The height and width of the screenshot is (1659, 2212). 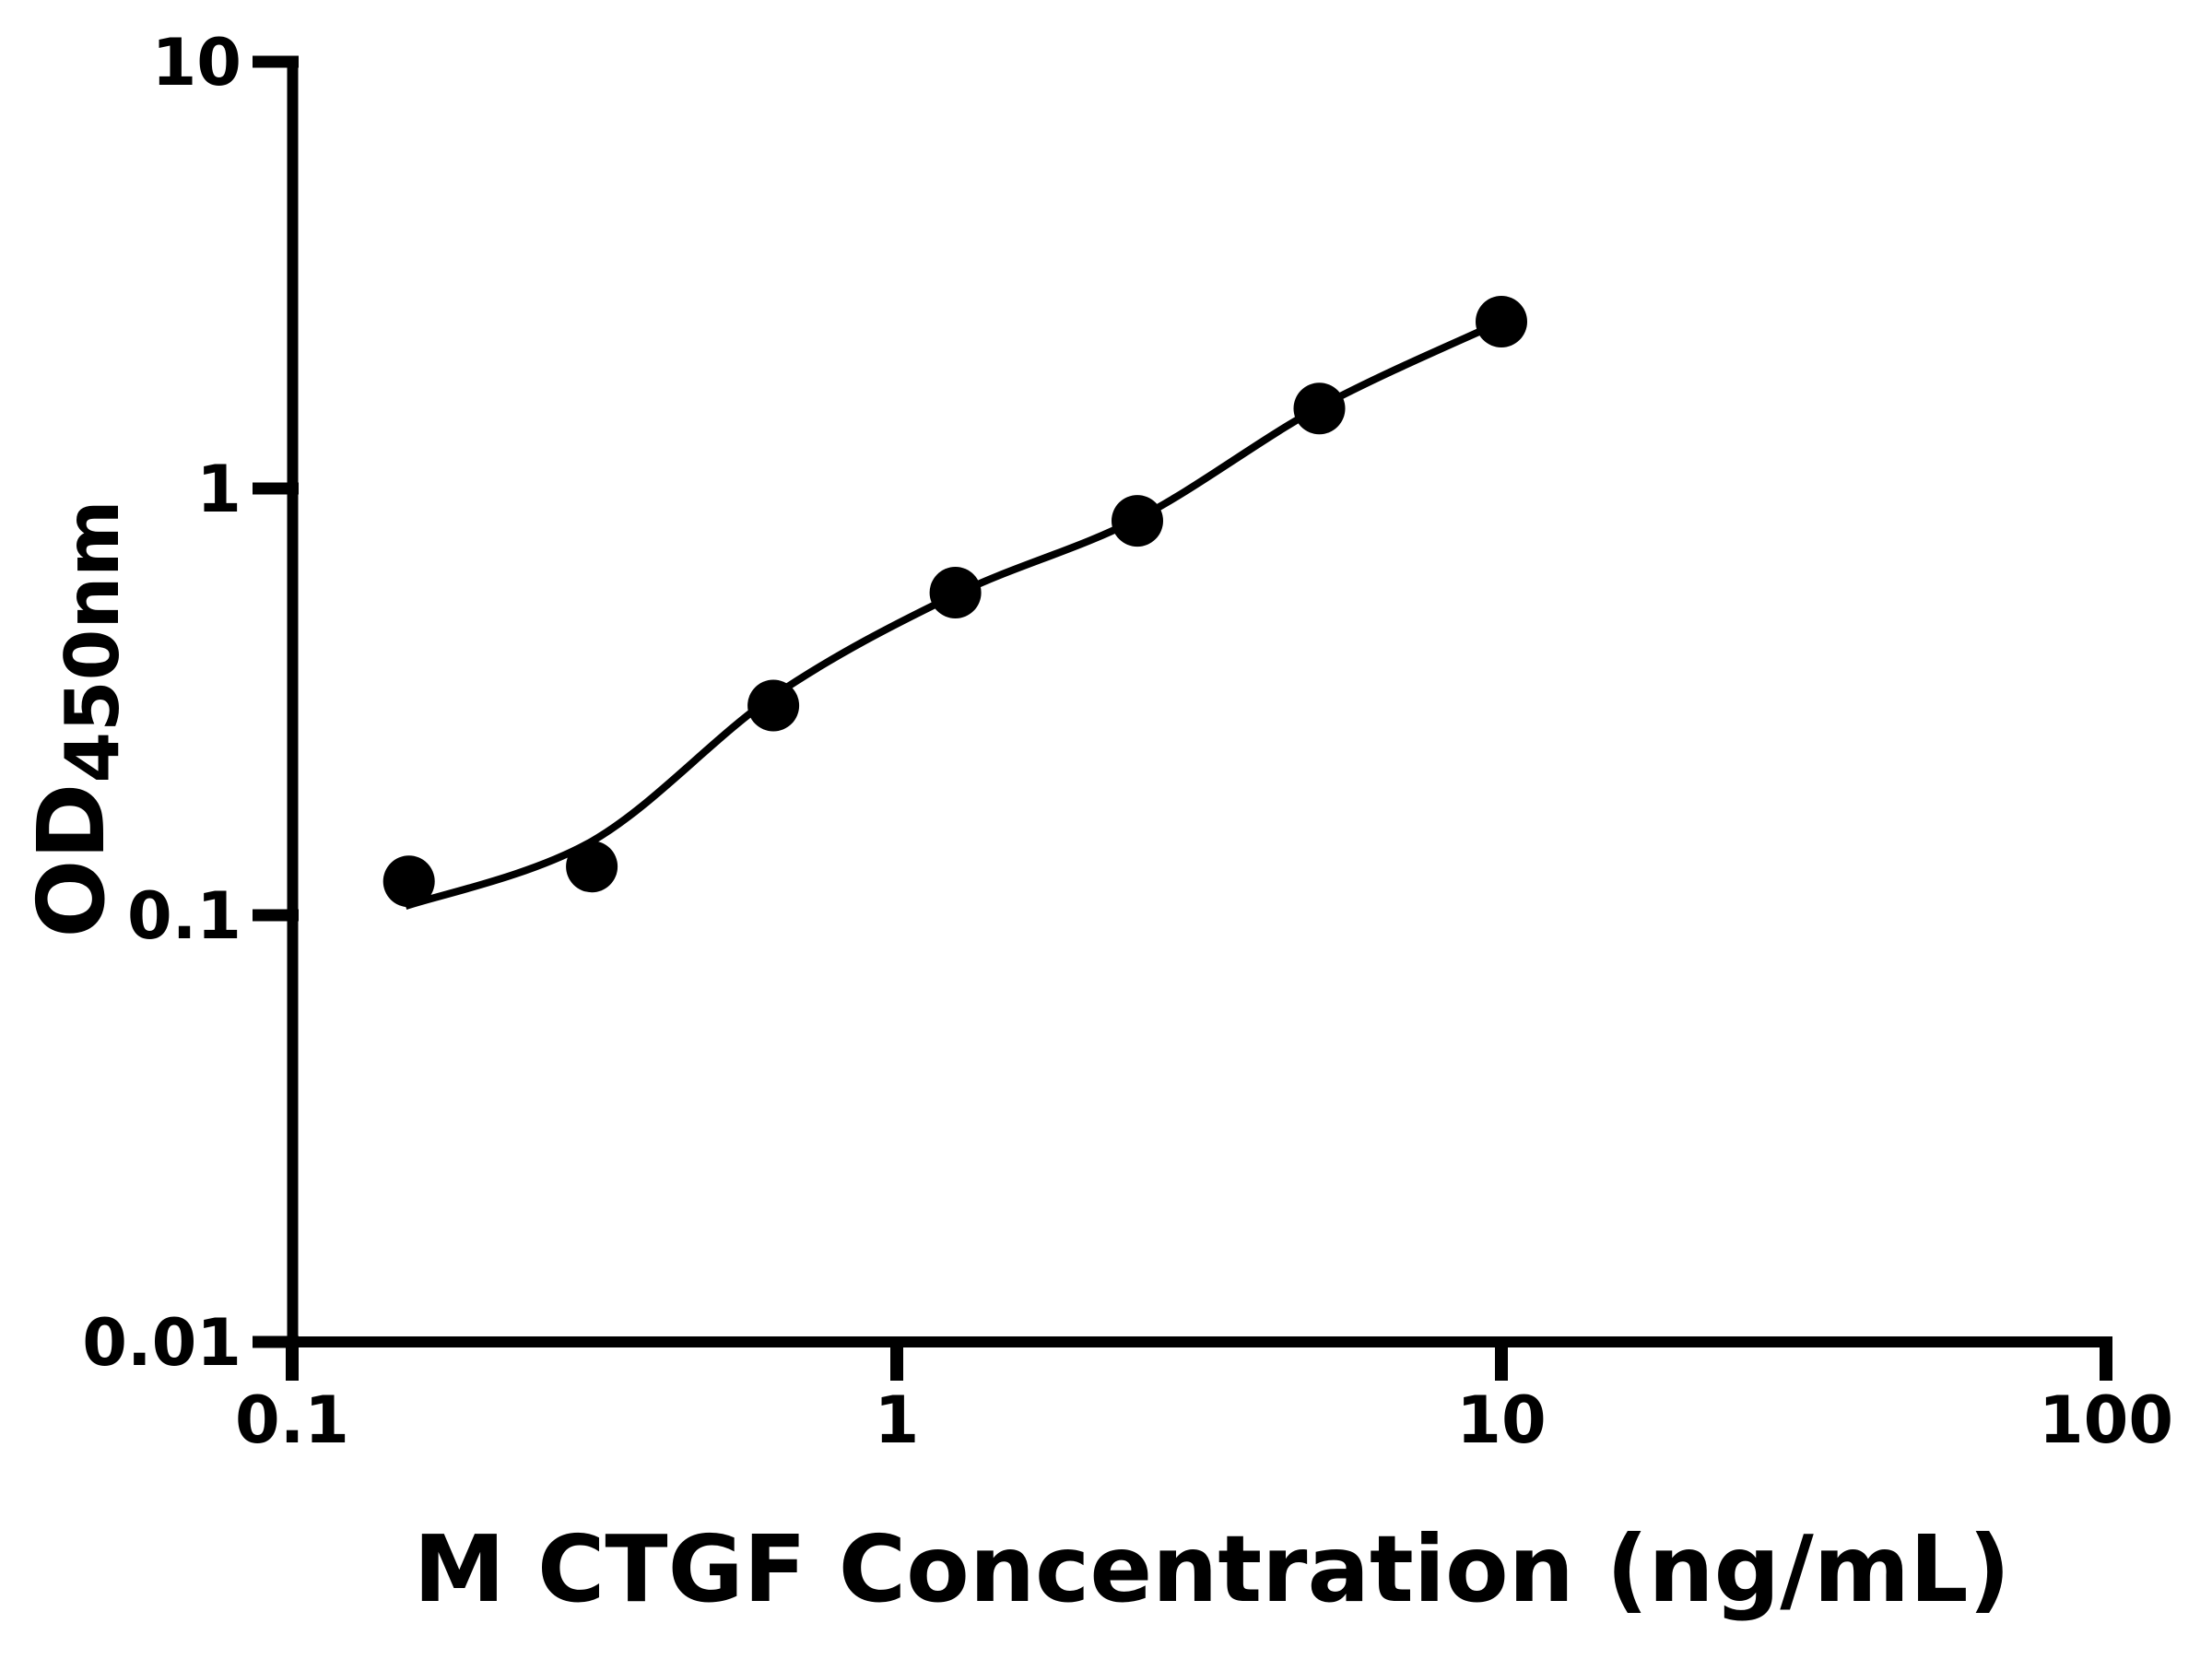 I want to click on y-tick-label-10: 10, so click(x=196, y=62).